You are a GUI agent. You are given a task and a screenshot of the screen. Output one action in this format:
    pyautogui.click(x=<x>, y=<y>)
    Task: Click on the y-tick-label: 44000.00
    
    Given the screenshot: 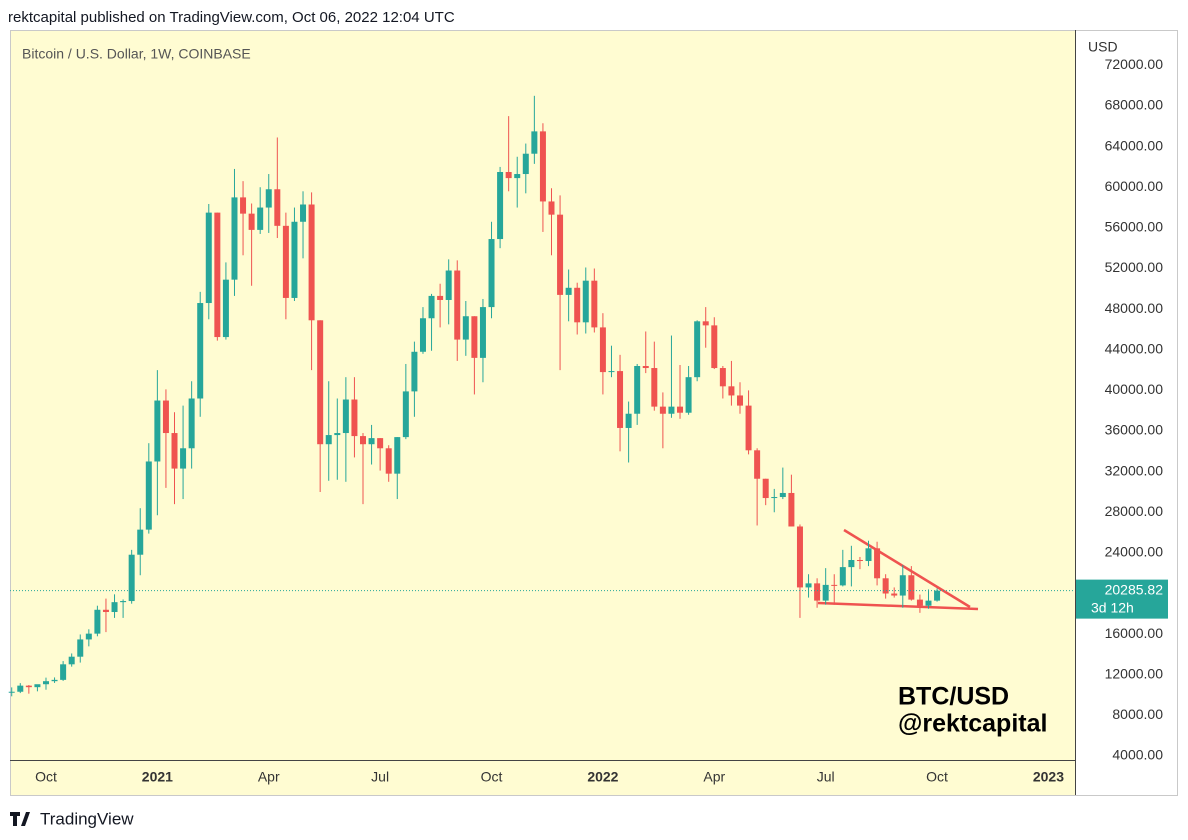 What is the action you would take?
    pyautogui.click(x=1134, y=348)
    